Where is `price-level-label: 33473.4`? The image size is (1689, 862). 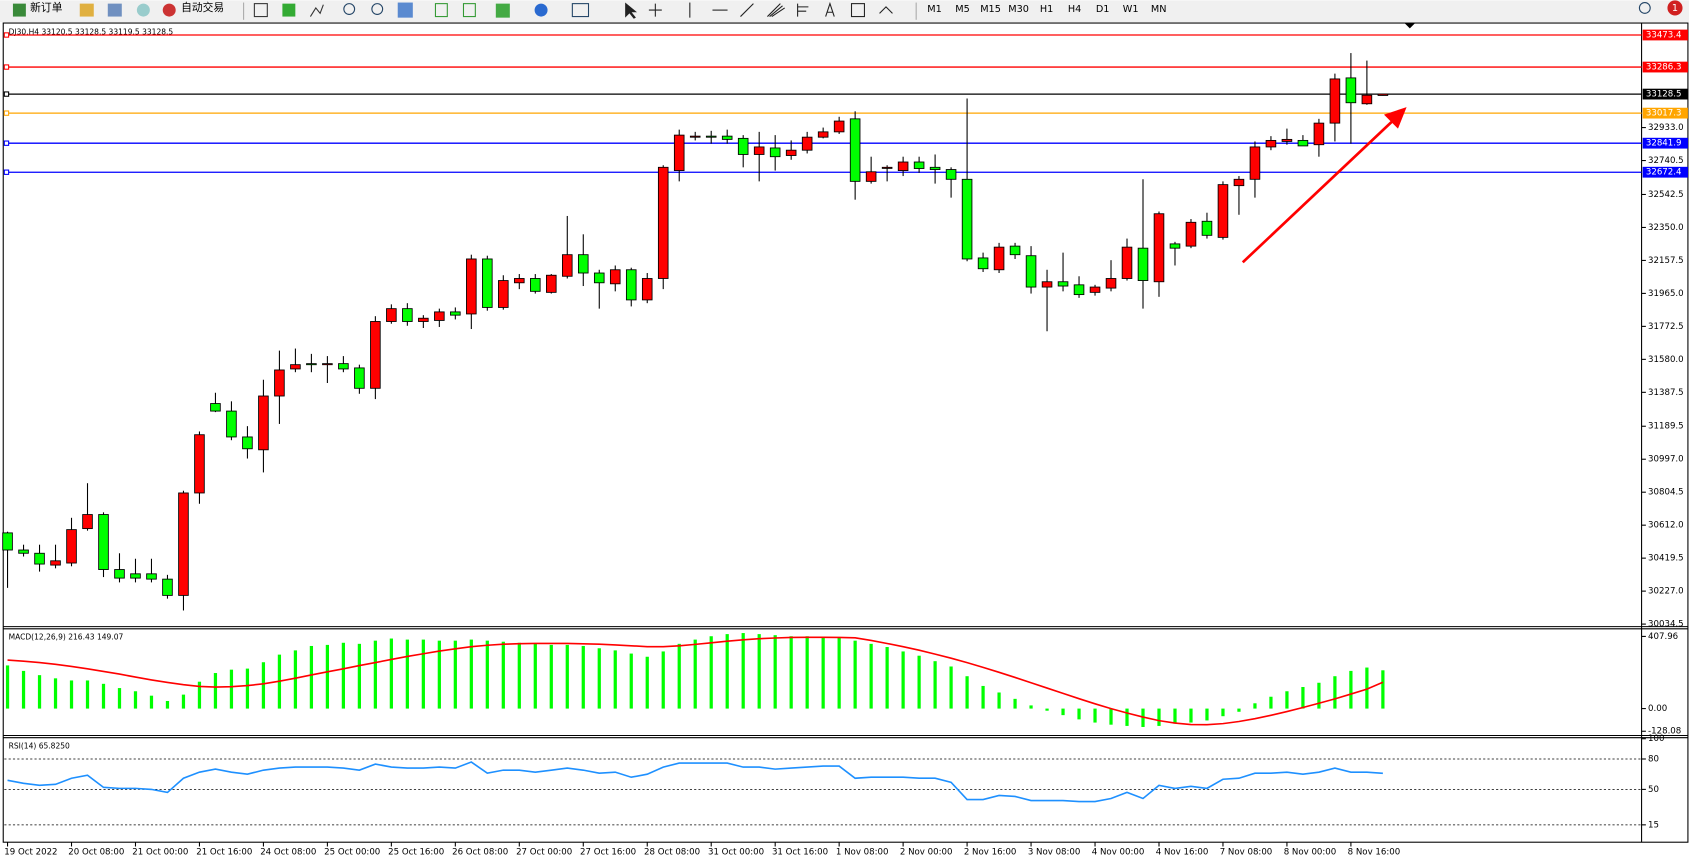
price-level-label: 33473.4 is located at coordinates (1664, 36).